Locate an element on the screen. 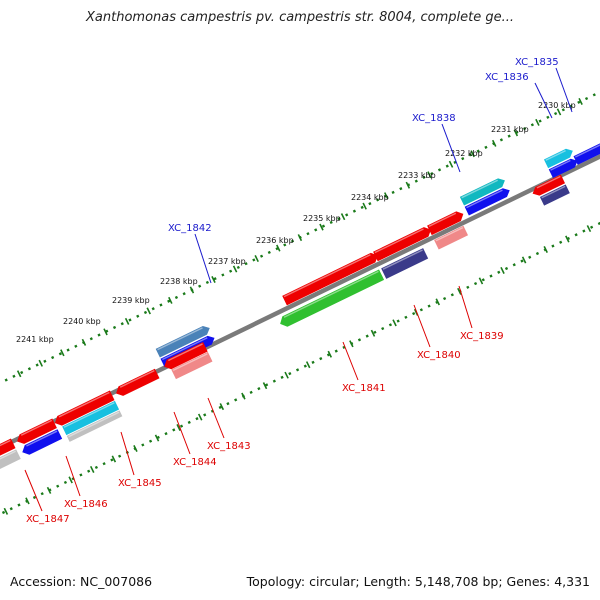  feature-red-b is located at coordinates (445, 223).